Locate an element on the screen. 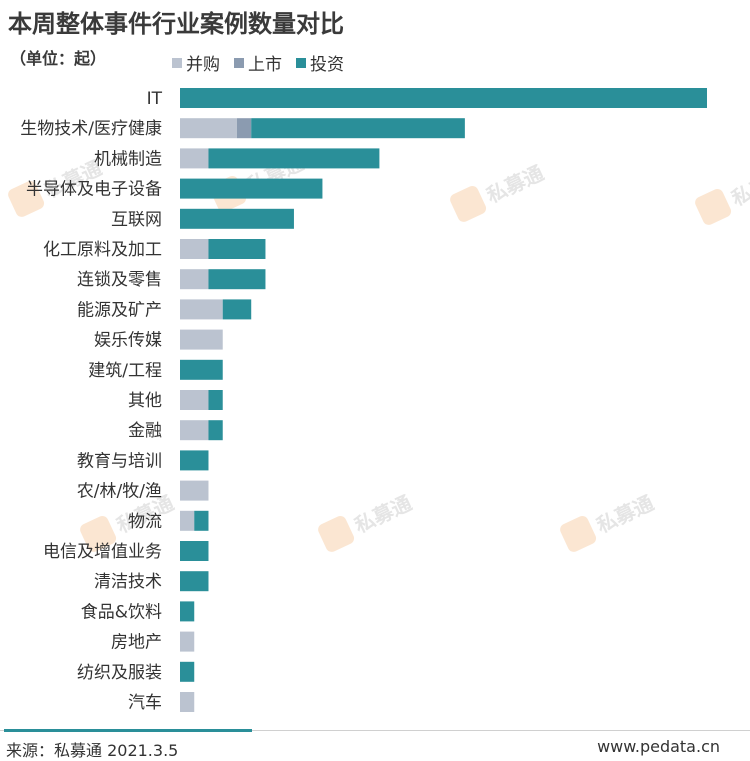  legend-item-ipo: 上市 is located at coordinates (258, 62).